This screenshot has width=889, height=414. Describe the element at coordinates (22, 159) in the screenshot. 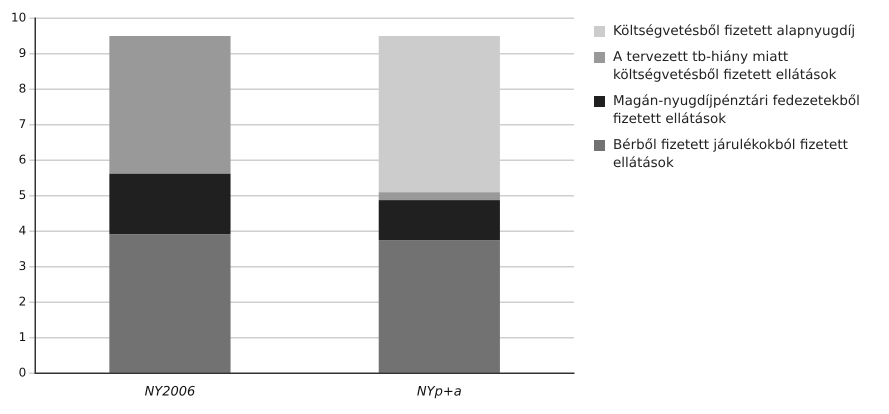

I see `y-tick-label: 6` at that location.